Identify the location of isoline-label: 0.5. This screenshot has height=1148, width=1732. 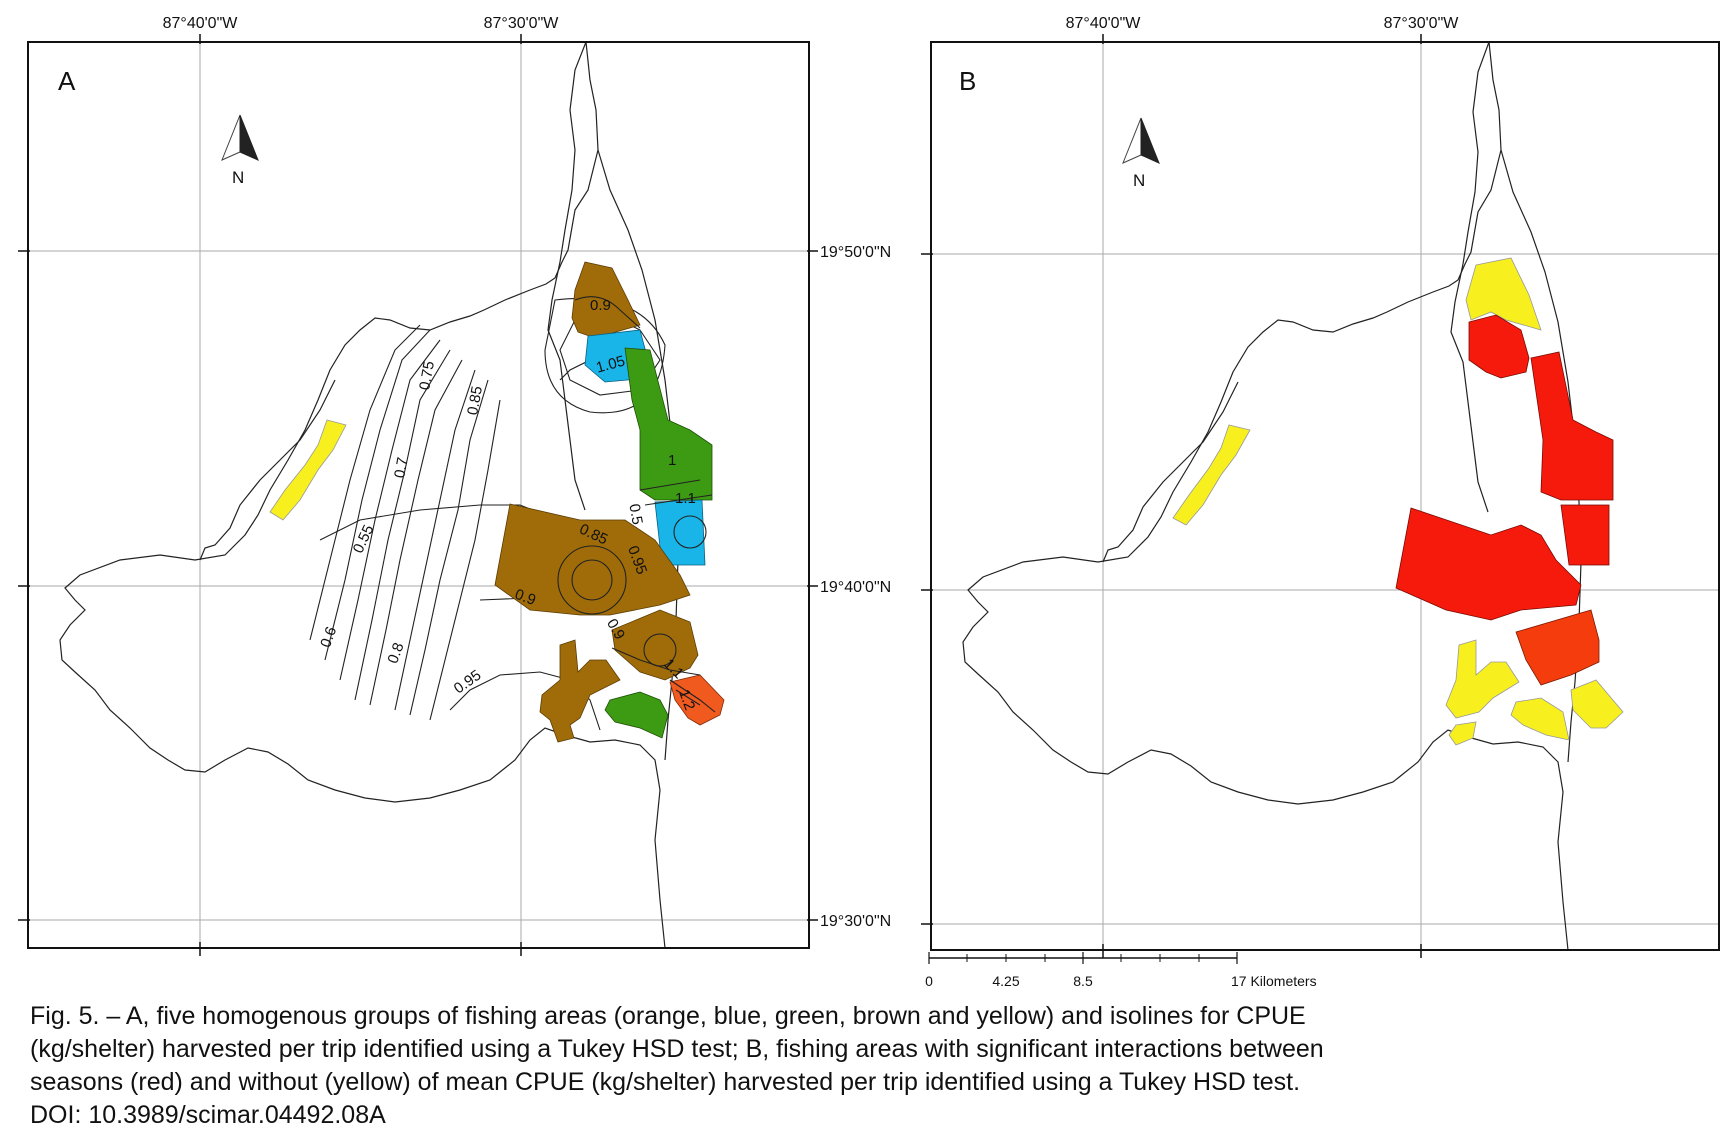
(635, 513).